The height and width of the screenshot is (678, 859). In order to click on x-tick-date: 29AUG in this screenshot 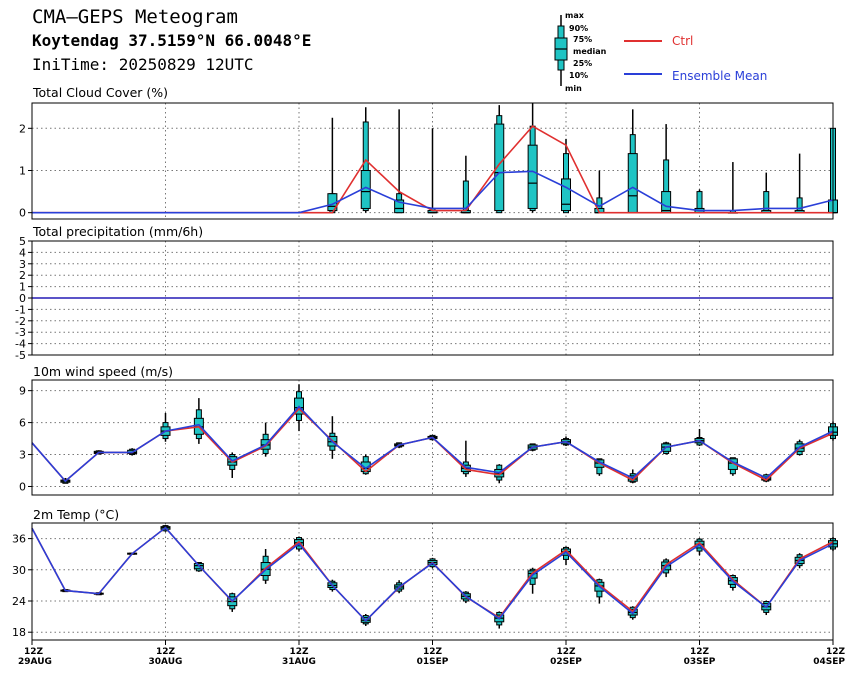, I will do `click(35, 662)`.